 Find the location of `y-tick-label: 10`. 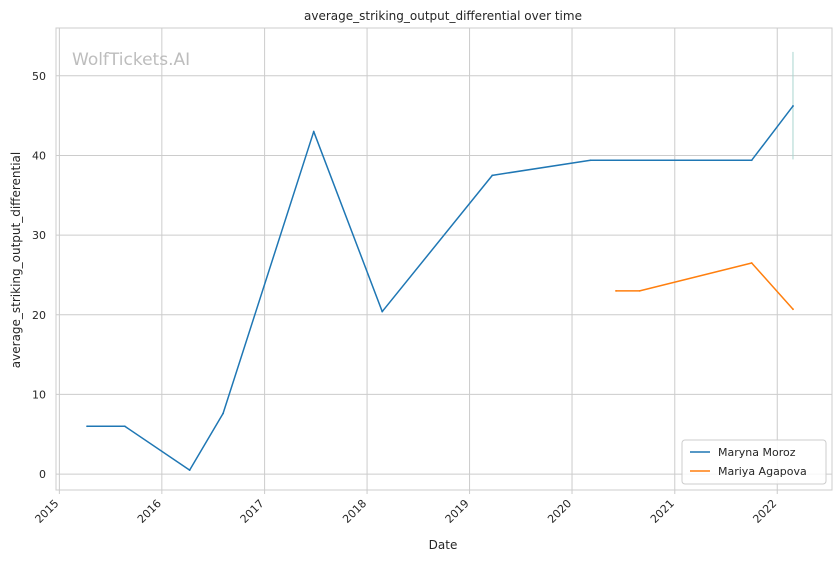

y-tick-label: 10 is located at coordinates (39, 394).